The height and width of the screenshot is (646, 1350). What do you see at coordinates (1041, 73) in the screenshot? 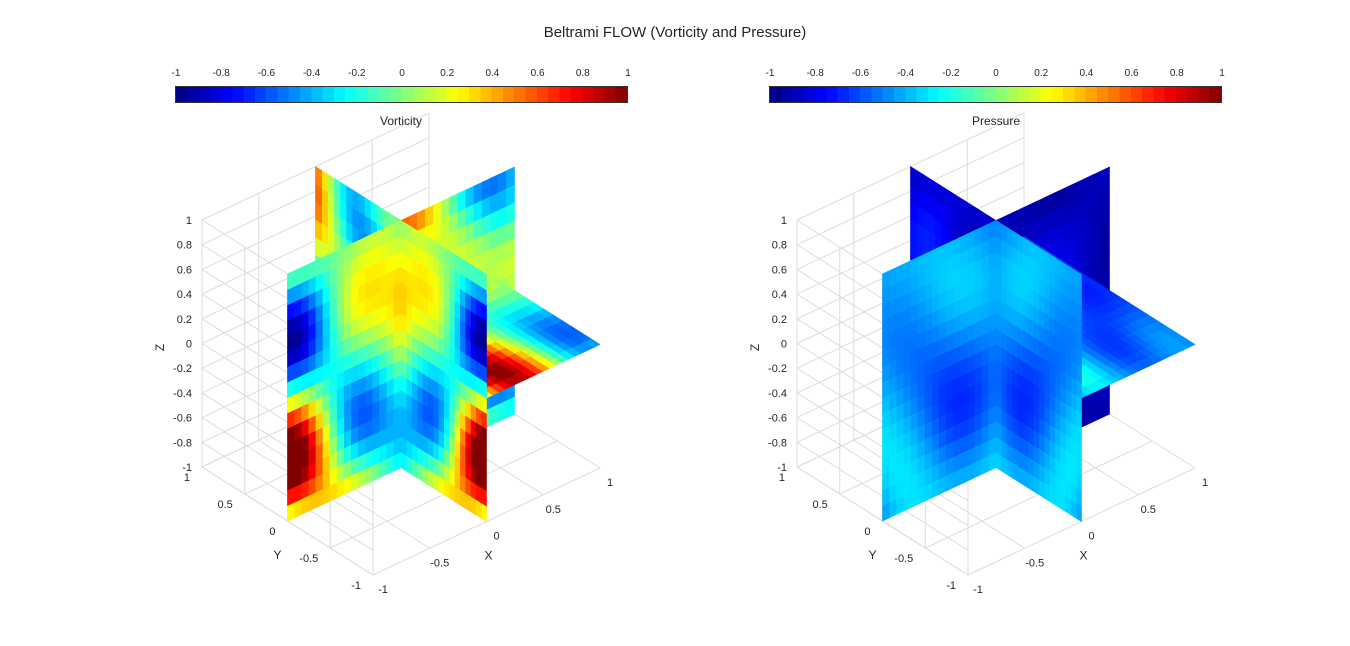
I see `colorbar-tick-label: 0.2` at bounding box center [1041, 73].